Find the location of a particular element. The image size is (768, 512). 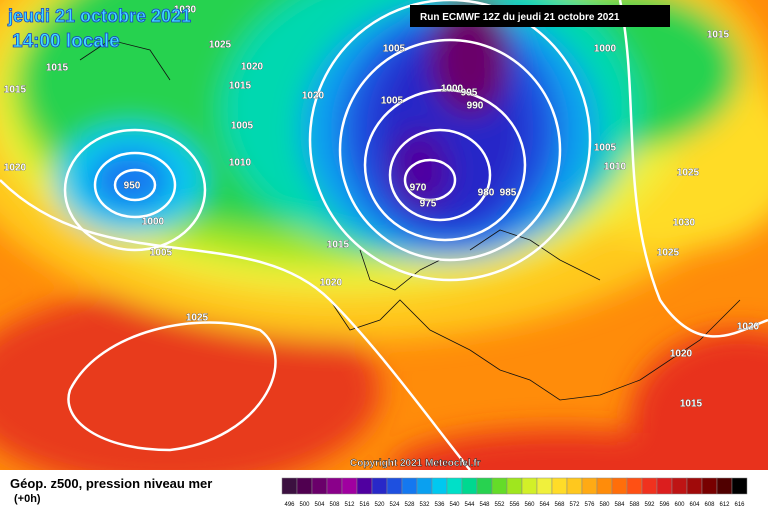

legend-title: Géop. z500, pression niveau mer is located at coordinates (111, 483).